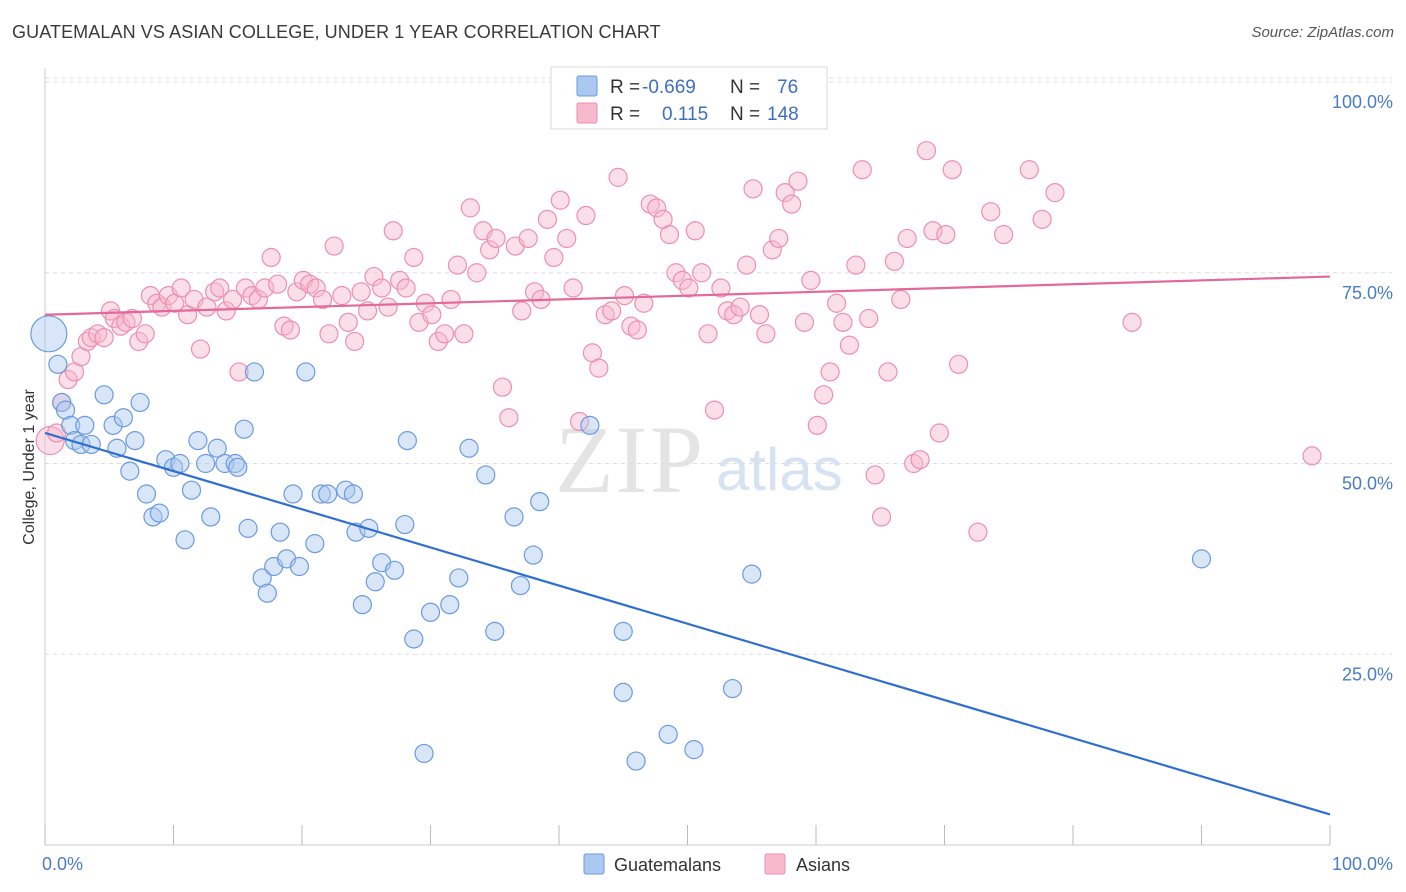  What do you see at coordinates (1322, 32) in the screenshot?
I see `source-label: Source: ZipAtlas.com` at bounding box center [1322, 32].